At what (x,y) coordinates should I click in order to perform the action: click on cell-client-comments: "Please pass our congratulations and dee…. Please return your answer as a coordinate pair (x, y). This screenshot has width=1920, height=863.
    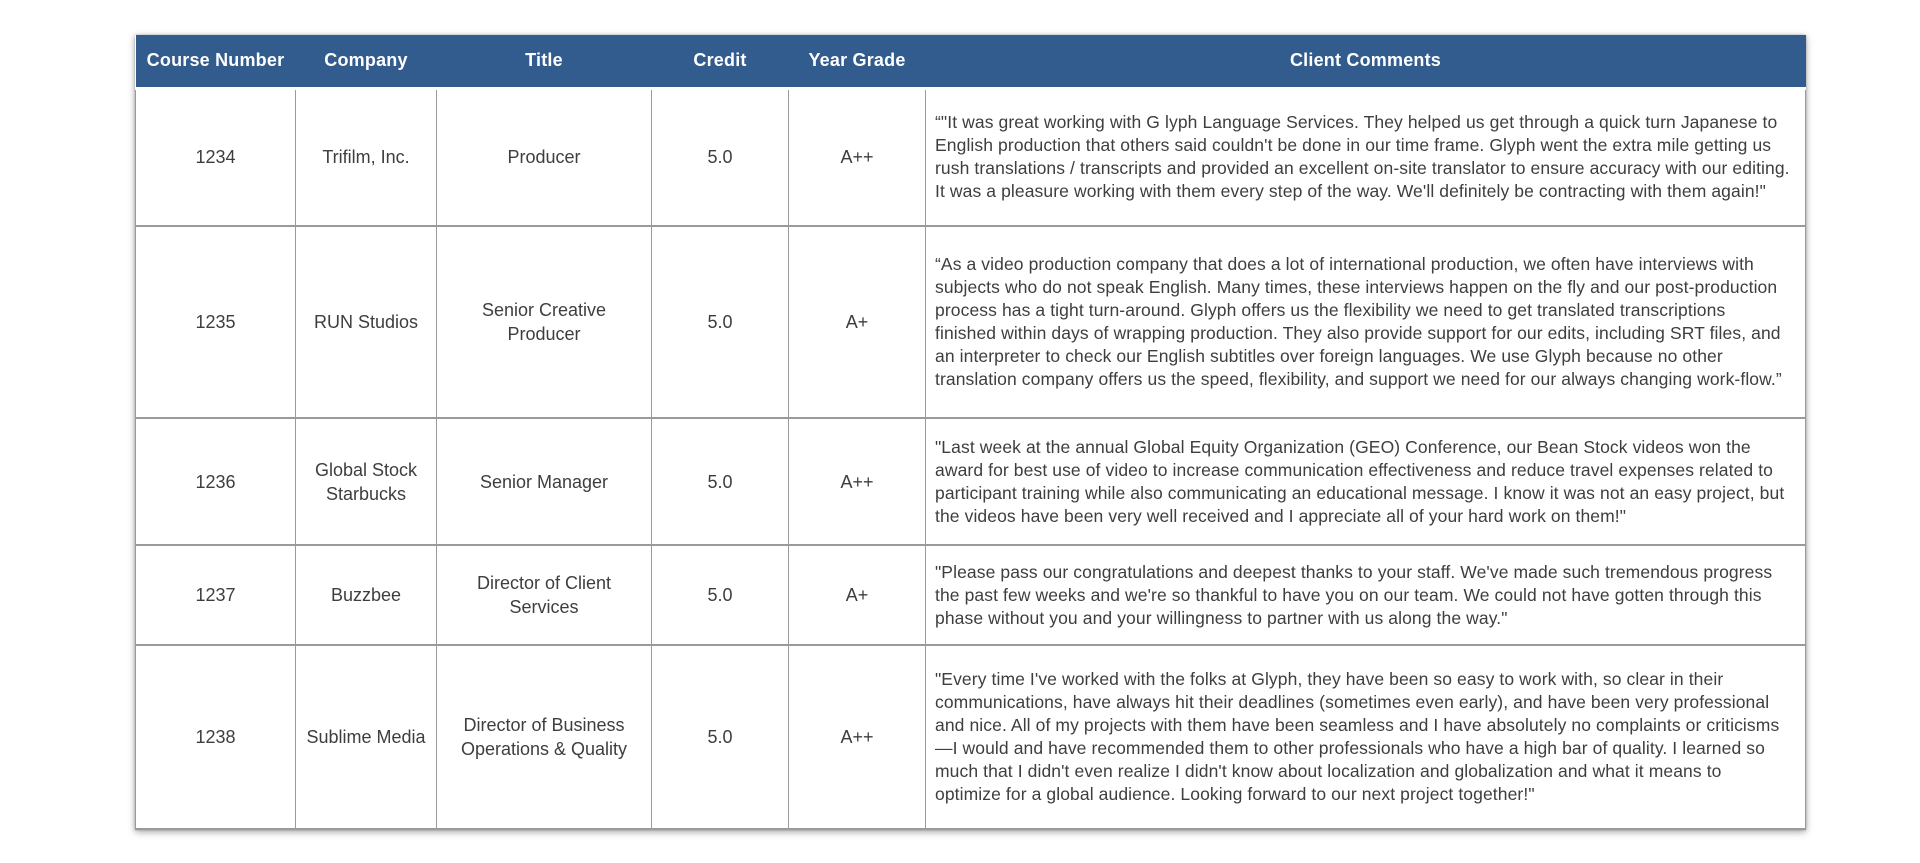
    Looking at the image, I should click on (1365, 595).